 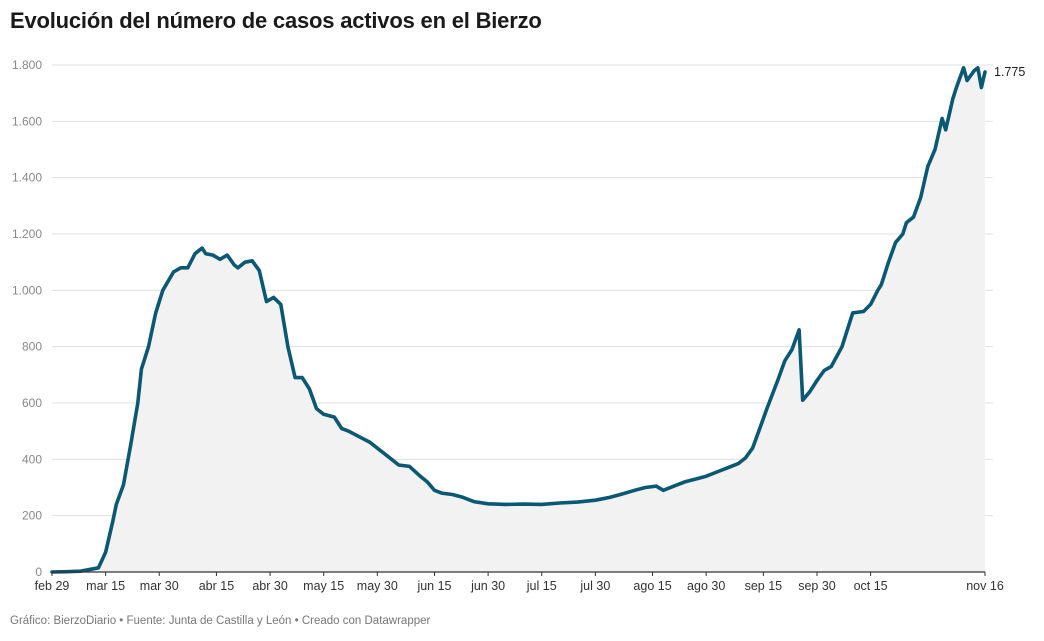 What do you see at coordinates (541, 586) in the screenshot?
I see `x-tick-label-2020-07-15: jul 15` at bounding box center [541, 586].